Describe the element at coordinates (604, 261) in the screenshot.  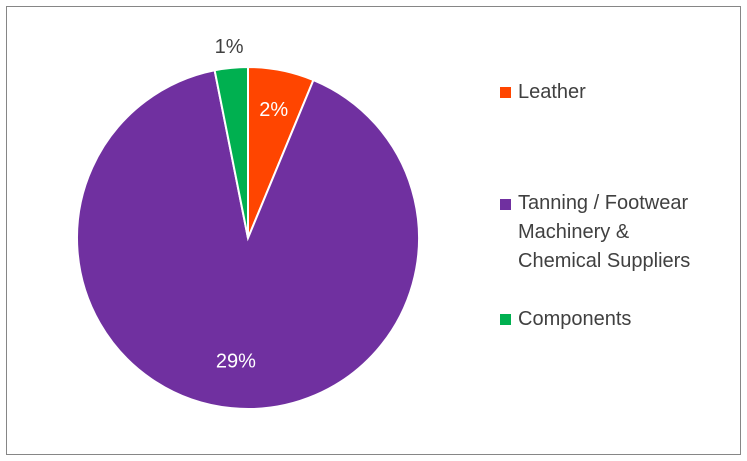
I see `legend-label-tanning-line3: Chemical Suppliers` at that location.